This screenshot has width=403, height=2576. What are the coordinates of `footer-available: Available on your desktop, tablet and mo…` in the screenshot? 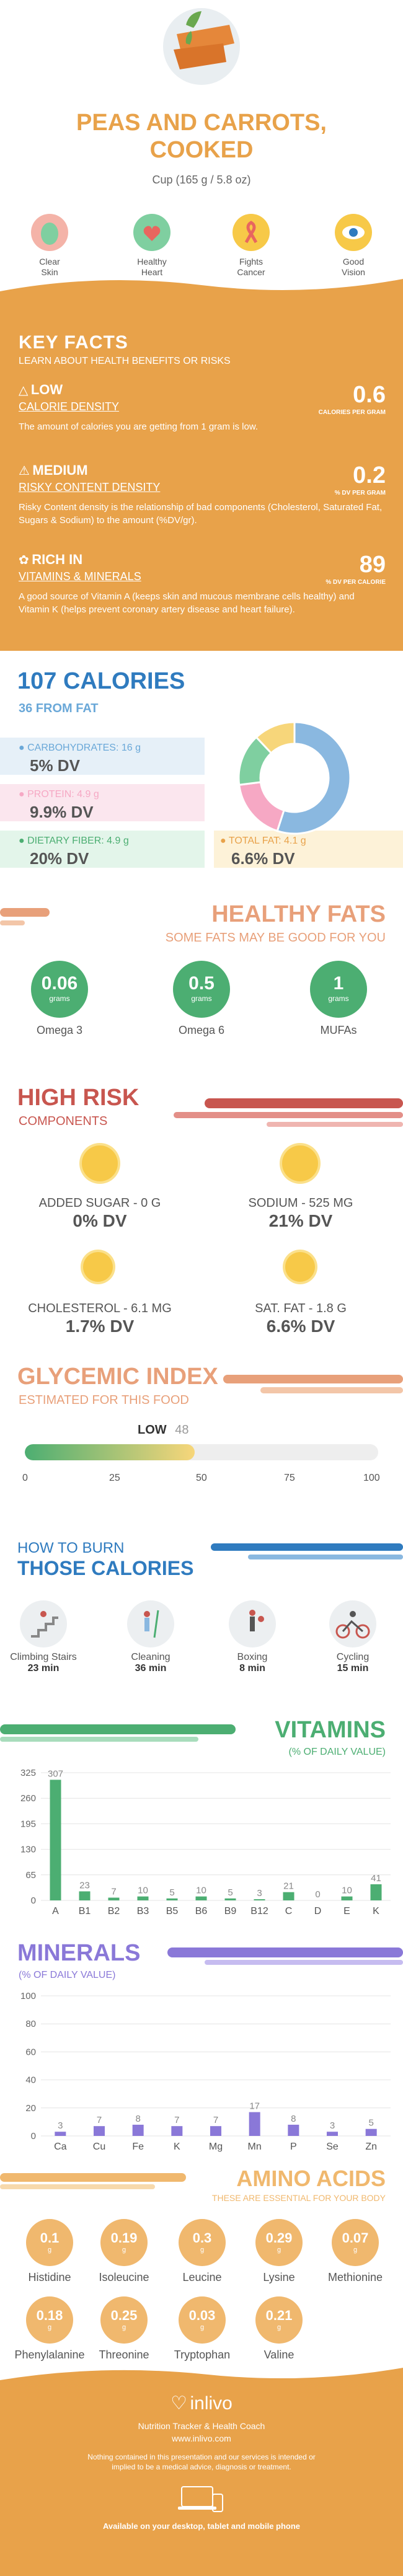 It's located at (201, 2526).